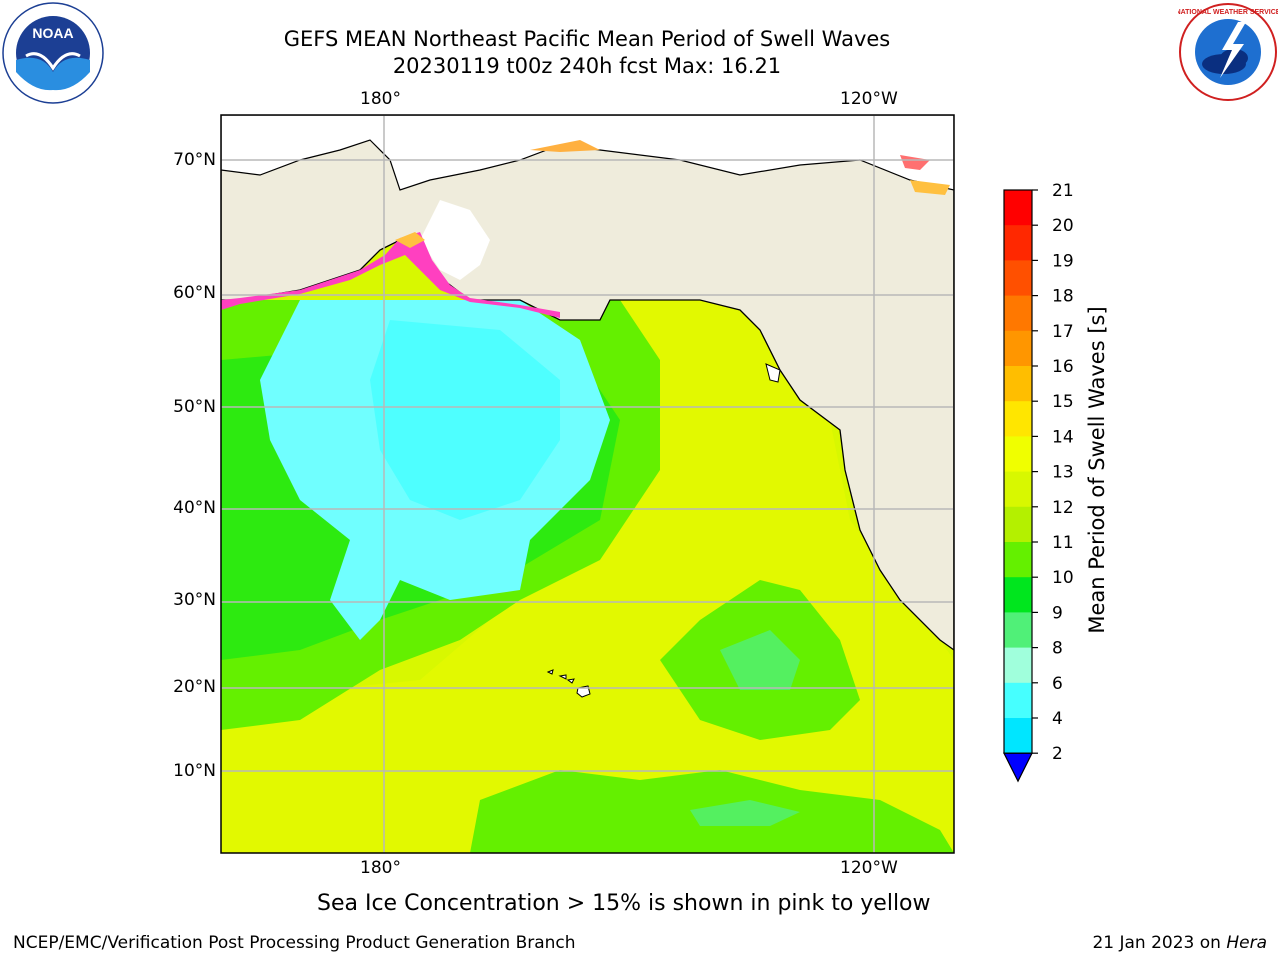  I want to click on noaa-logo: NOAA, so click(53, 53).